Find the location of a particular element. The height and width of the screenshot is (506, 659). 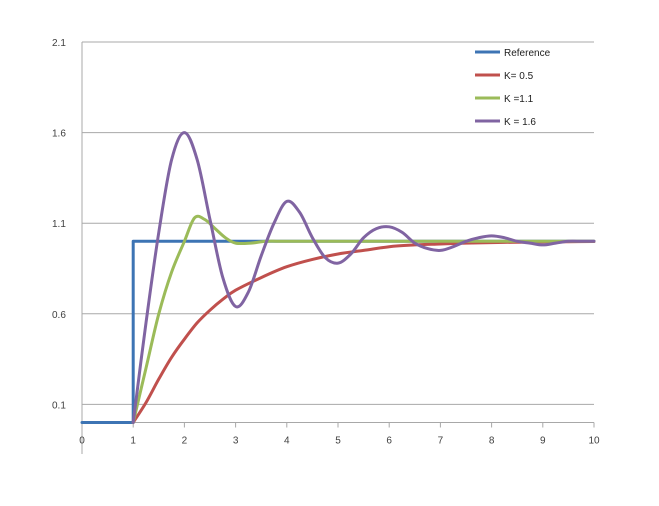

x-tick-label: 1 is located at coordinates (133, 441).